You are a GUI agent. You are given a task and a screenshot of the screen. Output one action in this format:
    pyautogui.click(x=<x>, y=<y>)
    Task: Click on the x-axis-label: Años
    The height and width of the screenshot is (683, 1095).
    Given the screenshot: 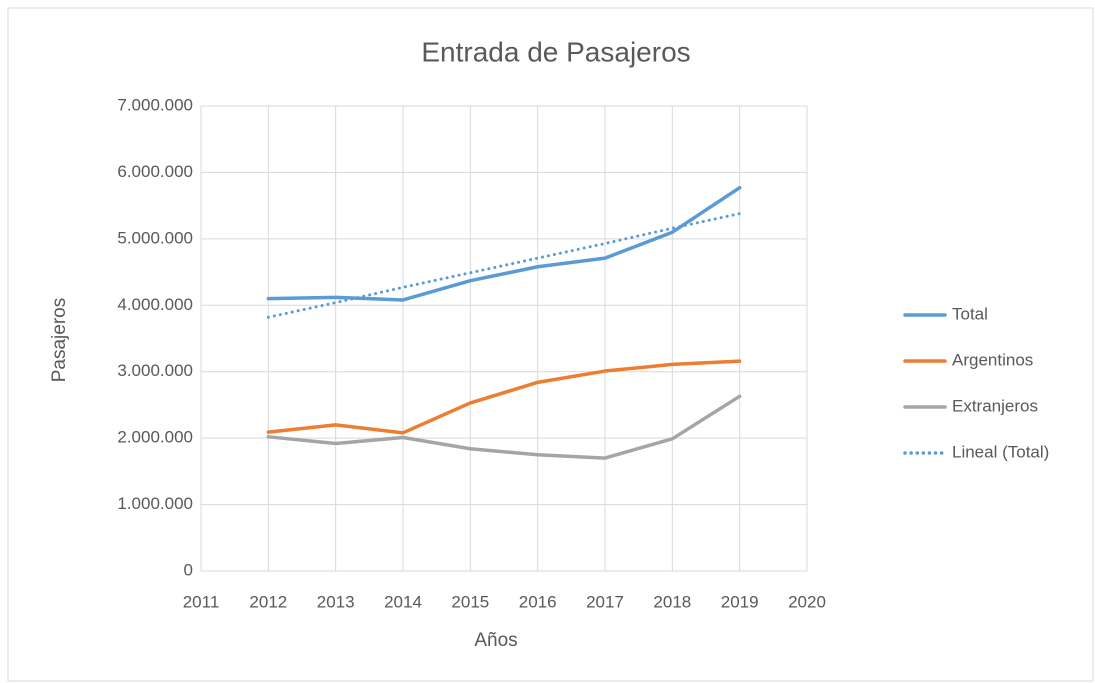 What is the action you would take?
    pyautogui.click(x=495, y=640)
    